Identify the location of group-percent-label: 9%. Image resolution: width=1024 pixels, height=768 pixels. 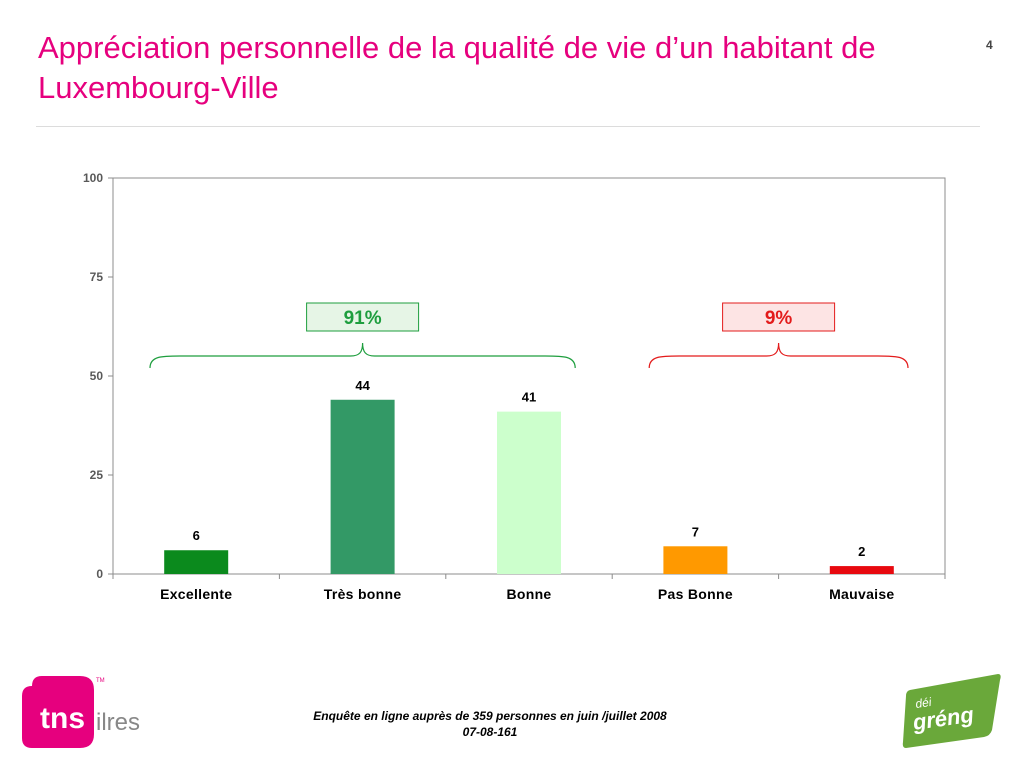
(779, 318).